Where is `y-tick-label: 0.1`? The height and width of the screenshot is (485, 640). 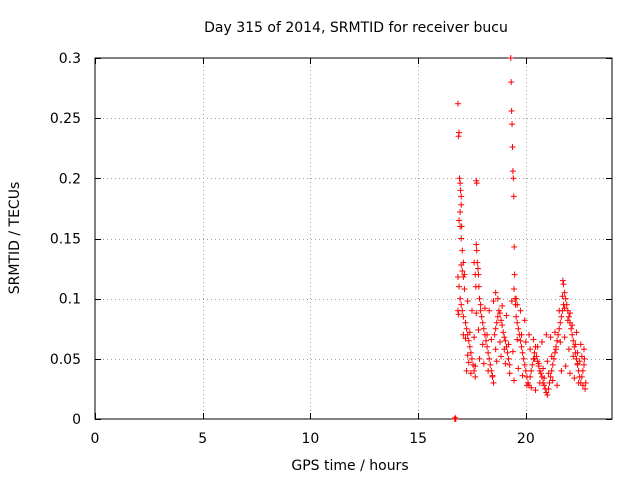 y-tick-label: 0.1 is located at coordinates (70, 300).